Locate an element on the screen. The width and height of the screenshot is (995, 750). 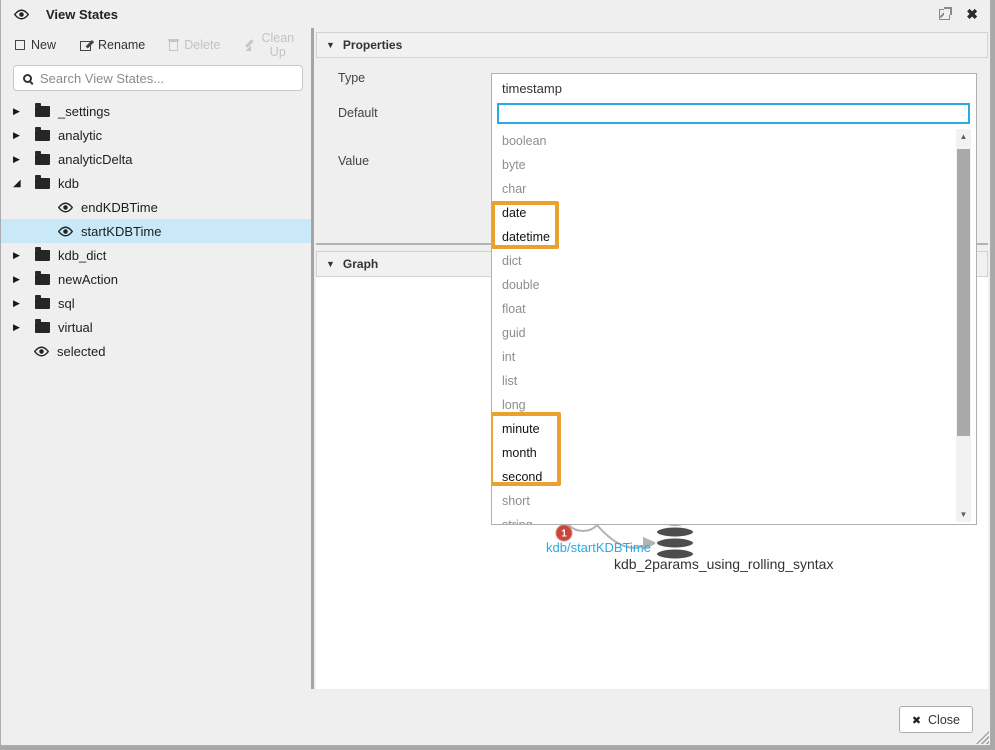
dropdown-option: date is located at coordinates (514, 213).